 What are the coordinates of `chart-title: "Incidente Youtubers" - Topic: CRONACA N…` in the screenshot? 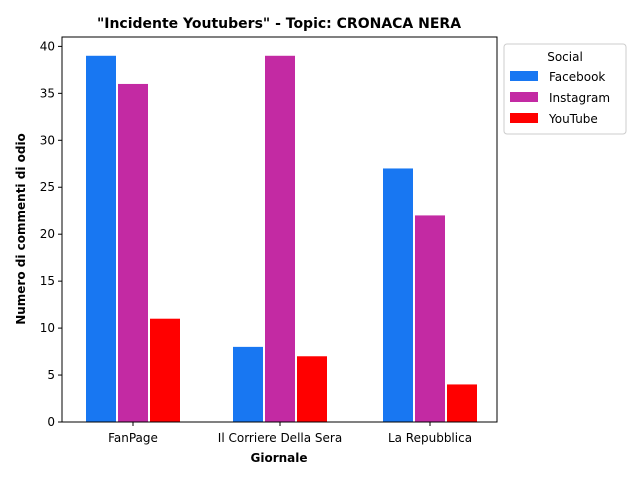 It's located at (279, 24).